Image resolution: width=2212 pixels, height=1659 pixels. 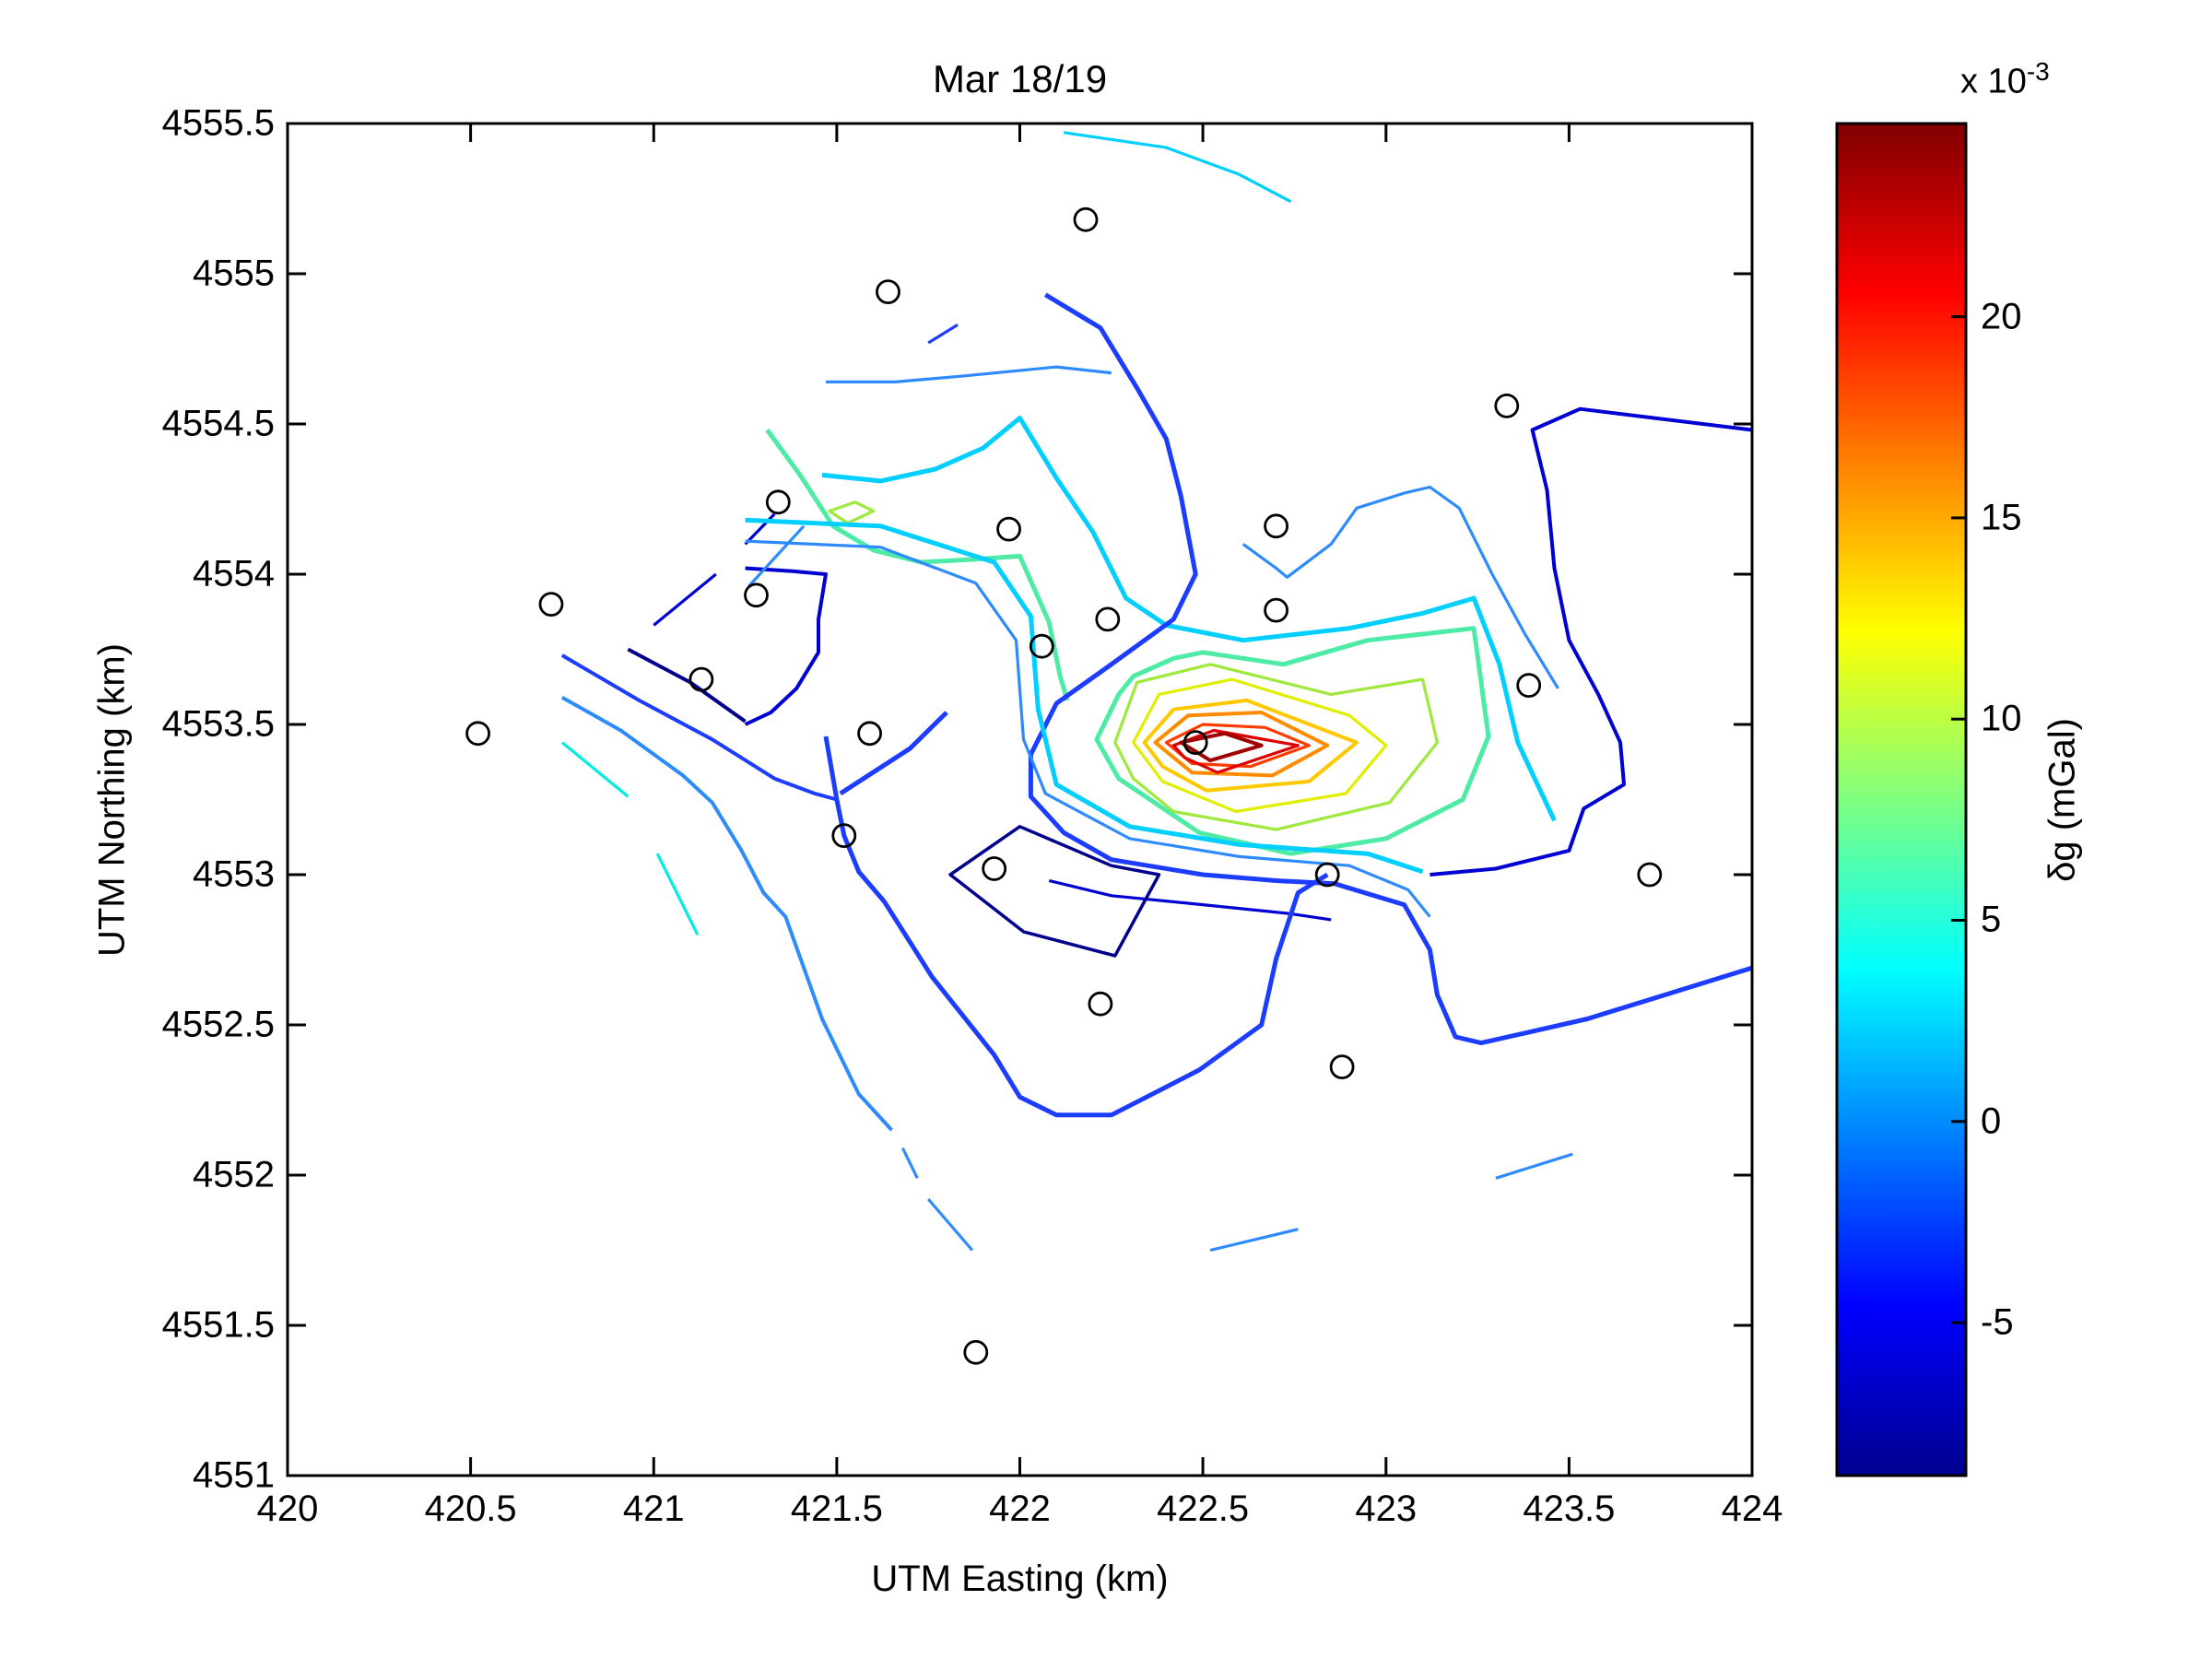 I want to click on x-axis-label: UTM Easting (km), so click(x=1020, y=1579).